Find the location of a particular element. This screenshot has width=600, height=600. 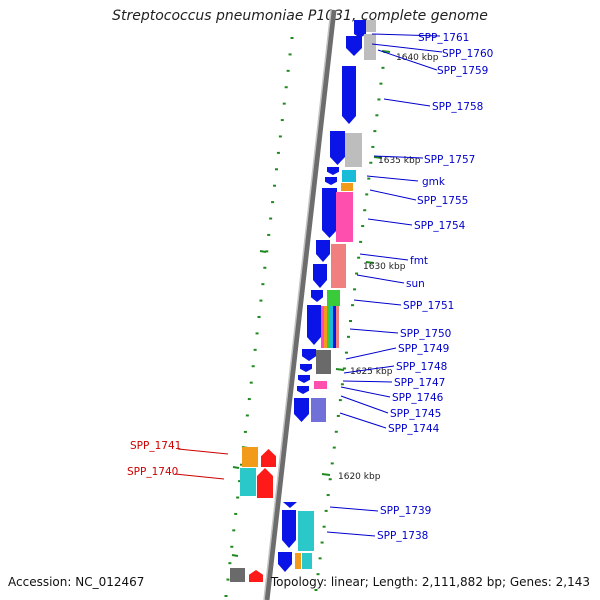

gene-label: SPP_1750 is located at coordinates (425, 334).